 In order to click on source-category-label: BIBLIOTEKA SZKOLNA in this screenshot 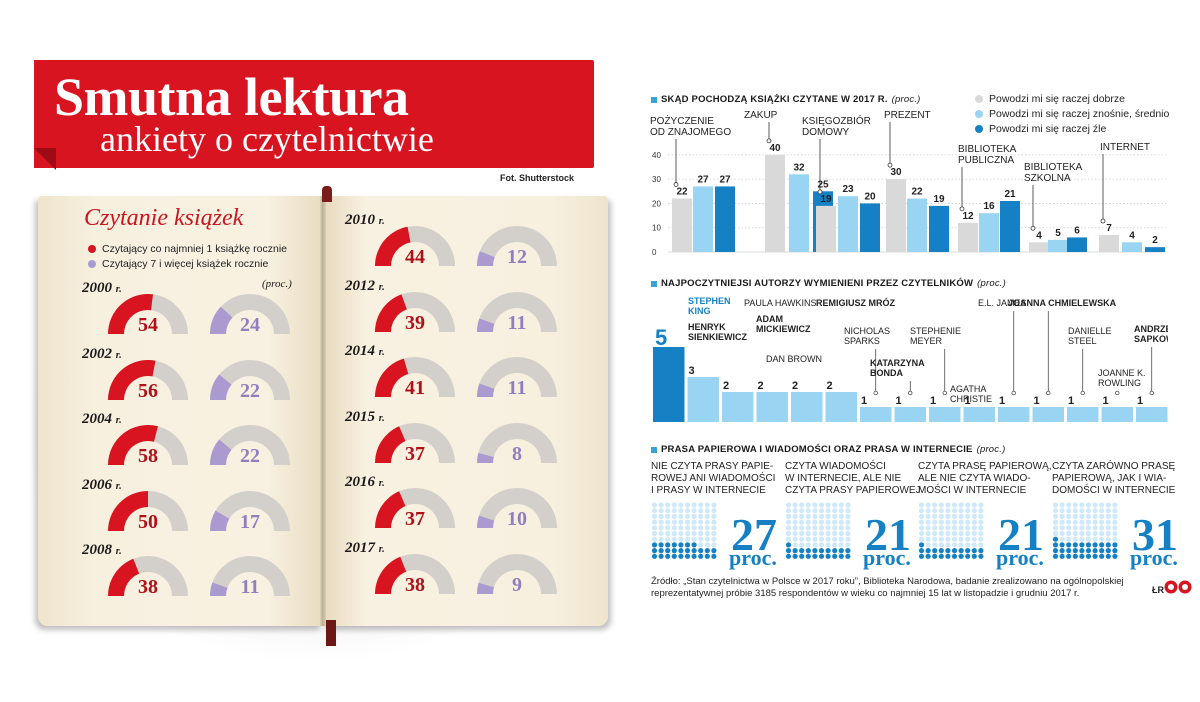, I will do `click(1053, 173)`.